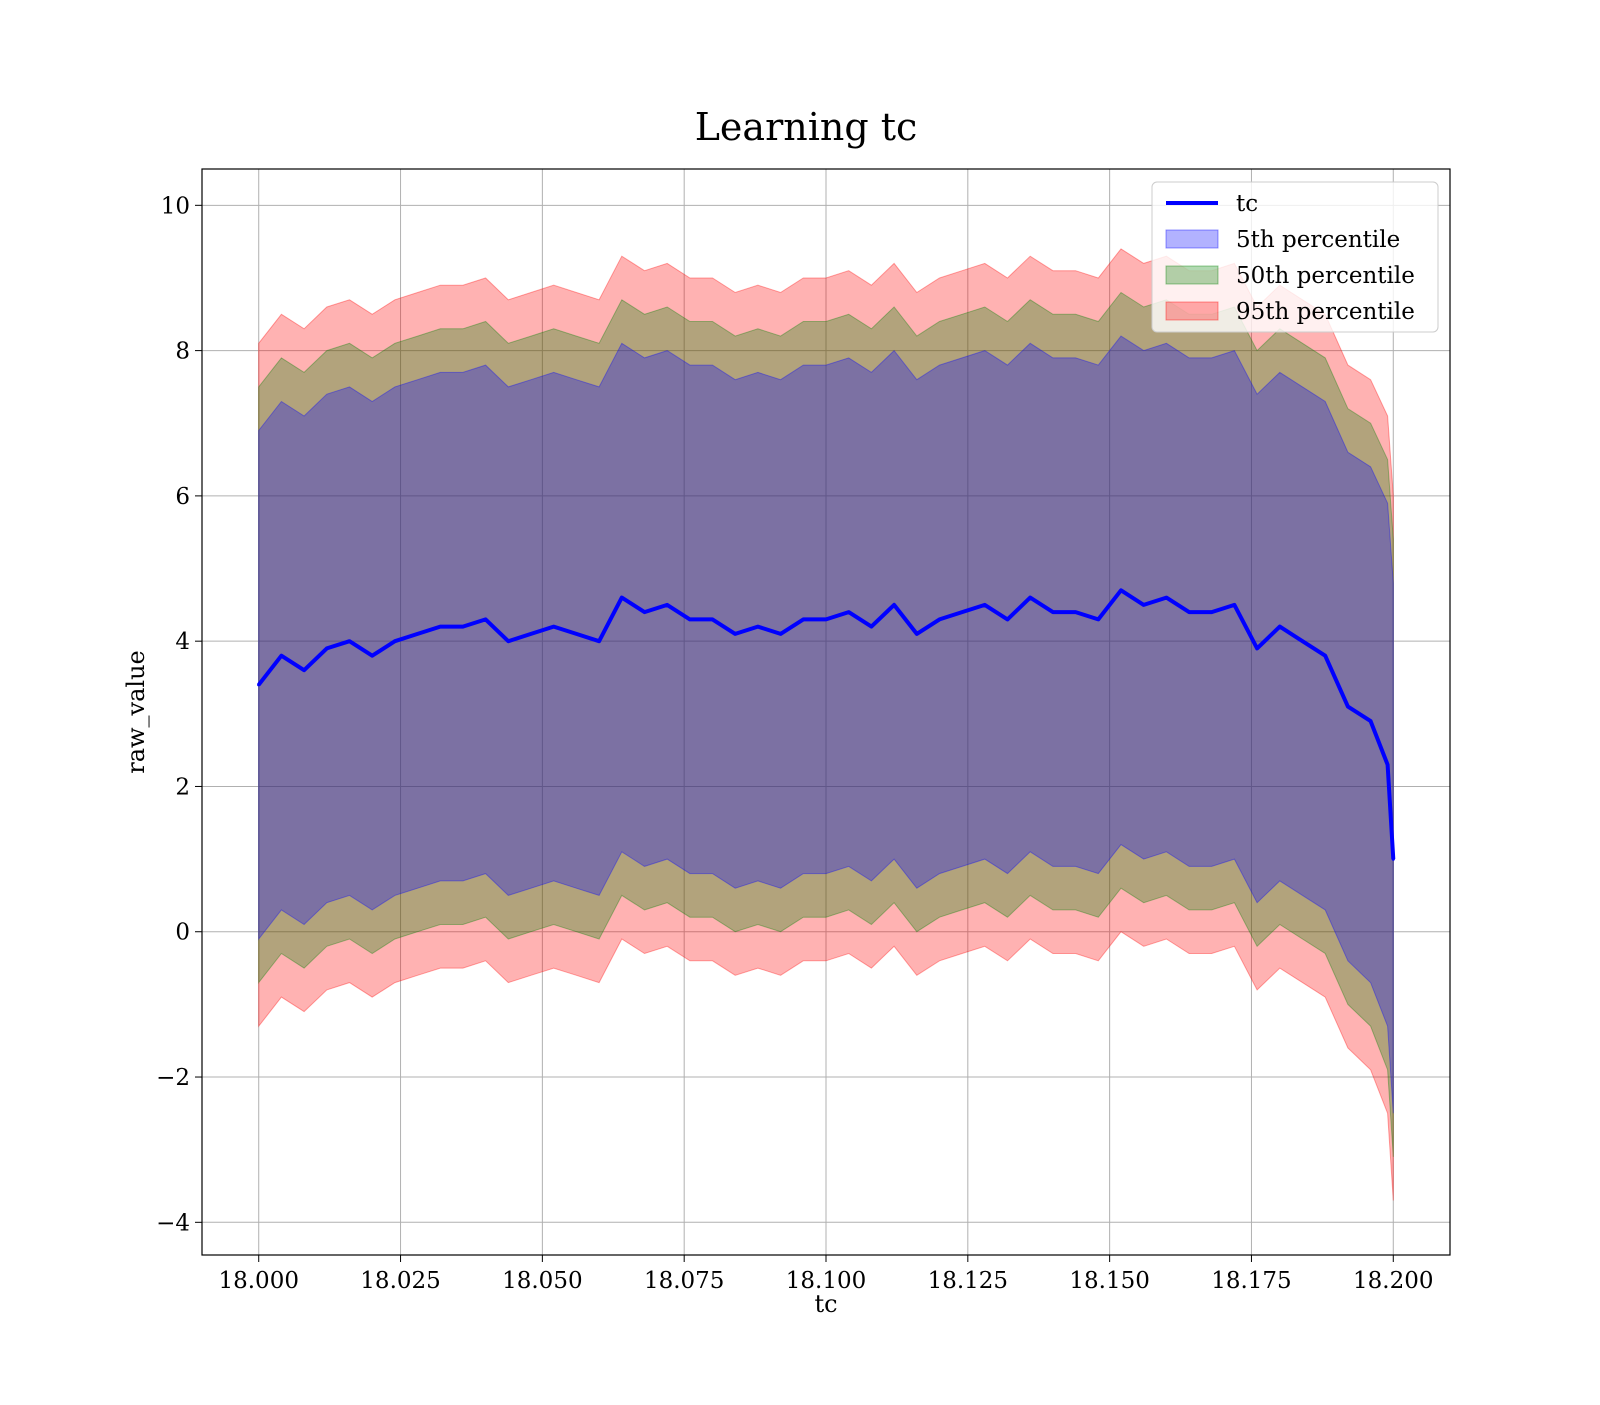 The image size is (1600, 1405). I want to click on x-tick-label: 18.050, so click(542, 1281).